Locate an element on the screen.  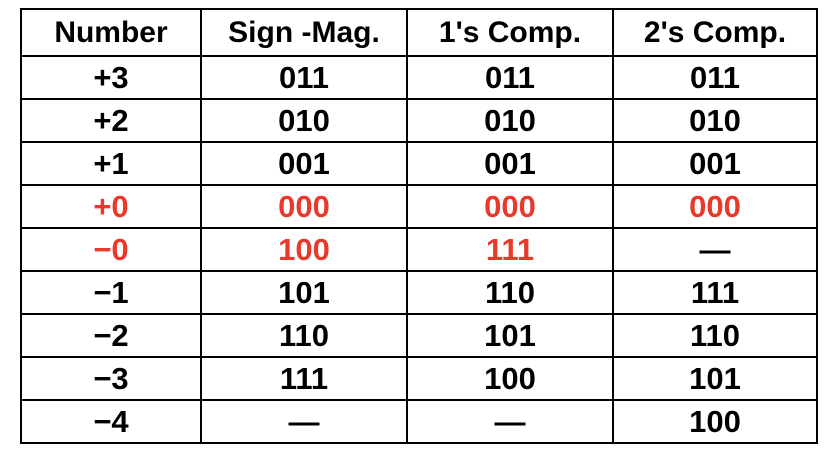
header-ones-complement: 1's Comp. is located at coordinates (510, 32).